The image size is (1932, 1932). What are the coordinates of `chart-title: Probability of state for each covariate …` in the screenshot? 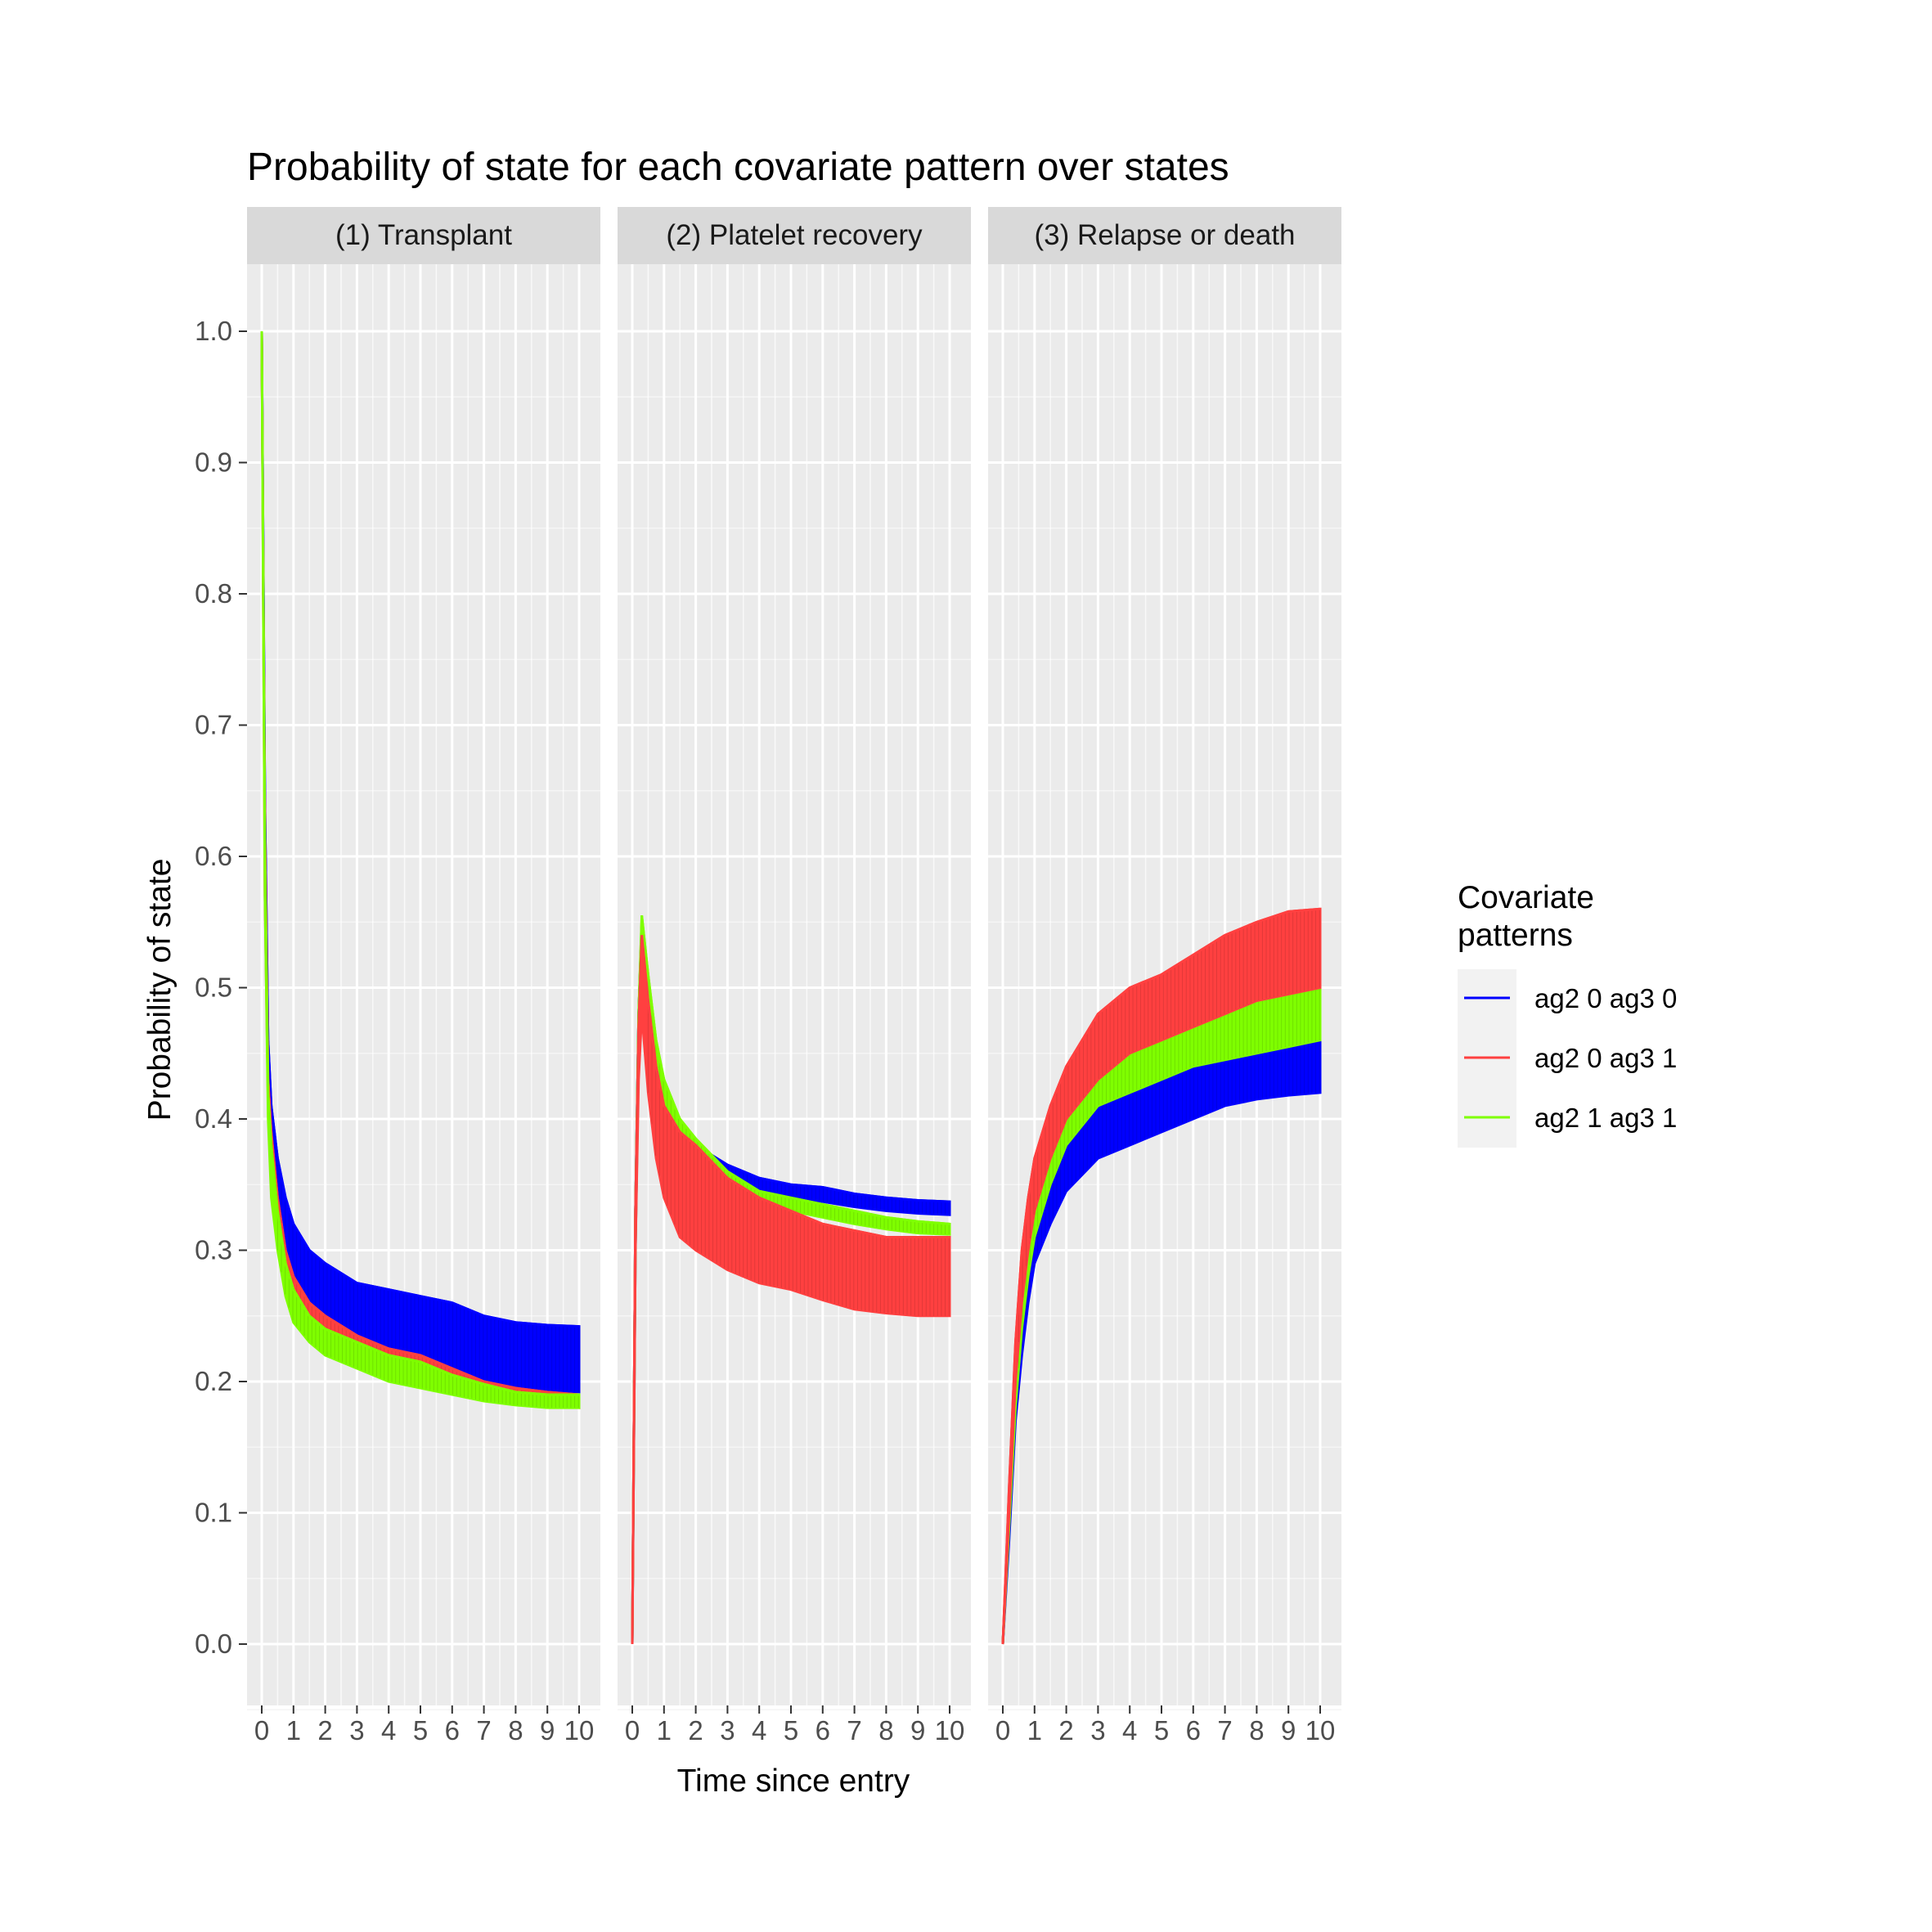 It's located at (738, 168).